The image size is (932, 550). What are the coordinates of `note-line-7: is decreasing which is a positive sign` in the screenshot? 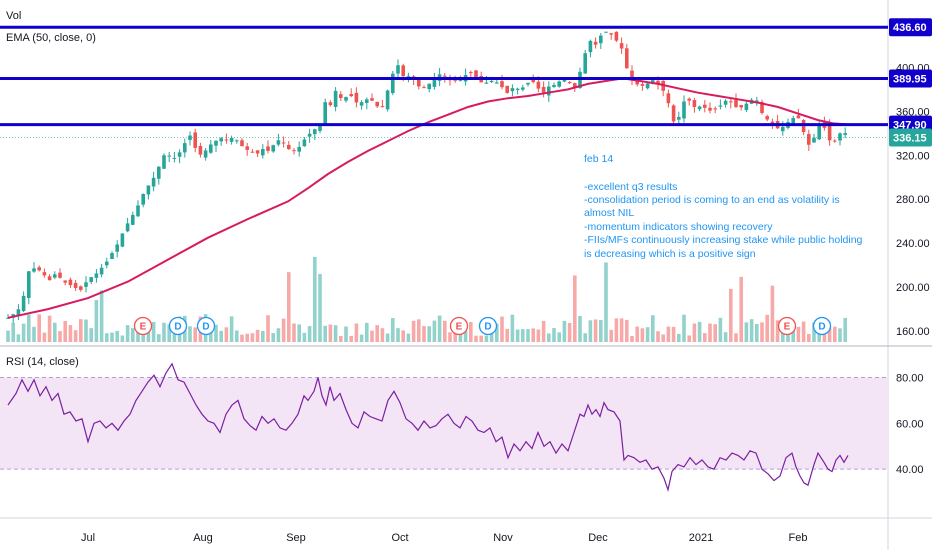 It's located at (670, 254).